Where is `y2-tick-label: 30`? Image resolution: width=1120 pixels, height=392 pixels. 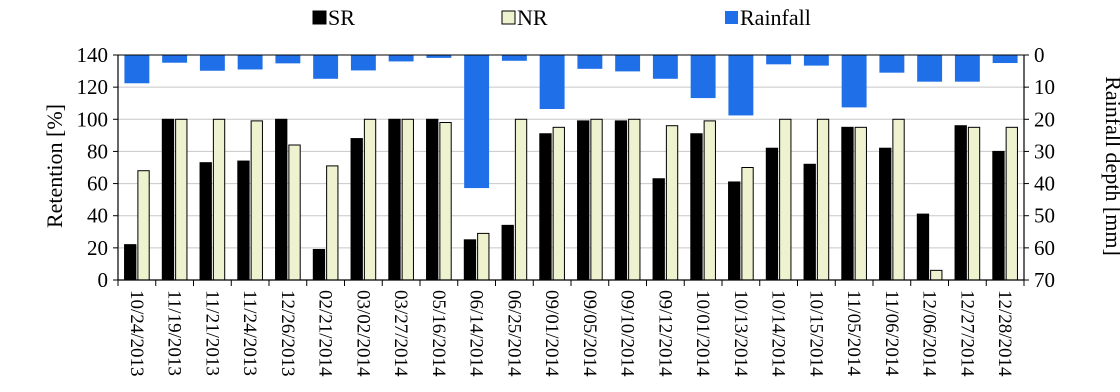
y2-tick-label: 30 is located at coordinates (1044, 151).